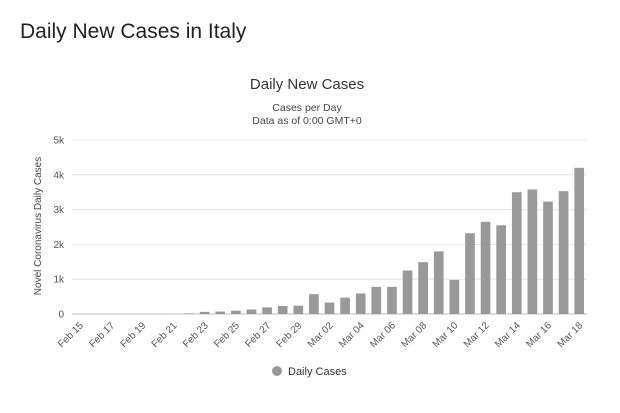  What do you see at coordinates (290, 335) in the screenshot?
I see `x-tick-label-feb-29: Feb 29` at bounding box center [290, 335].